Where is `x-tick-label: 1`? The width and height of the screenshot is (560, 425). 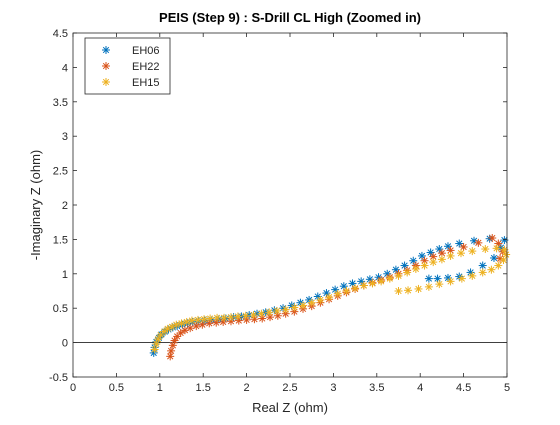 x-tick-label: 1 is located at coordinates (160, 388).